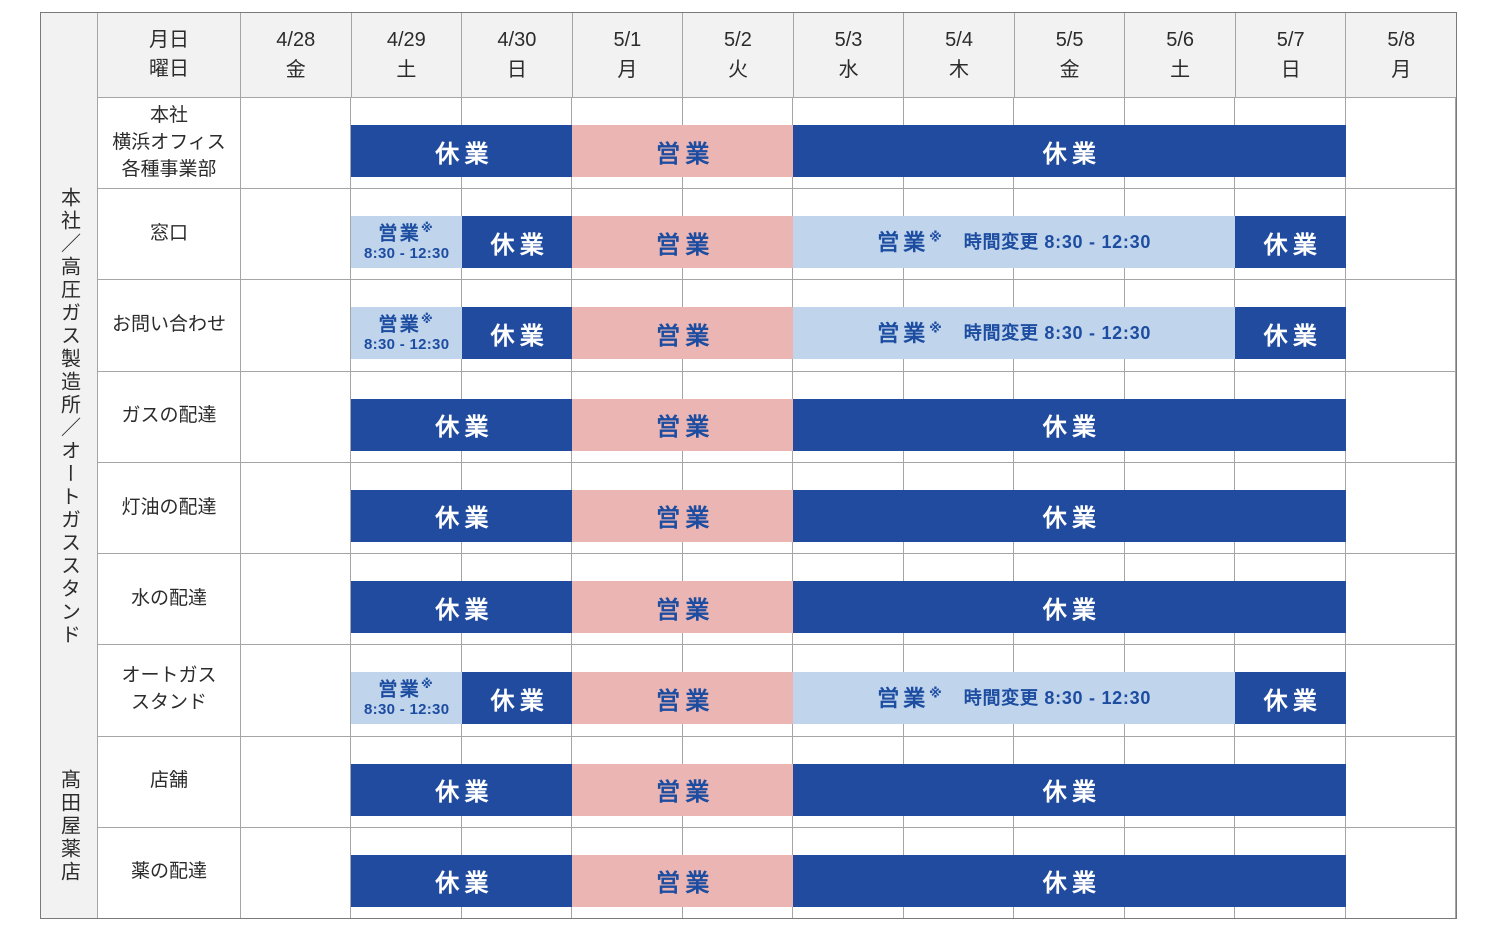  I want to click on row-label-line: ガスの配達, so click(169, 416).